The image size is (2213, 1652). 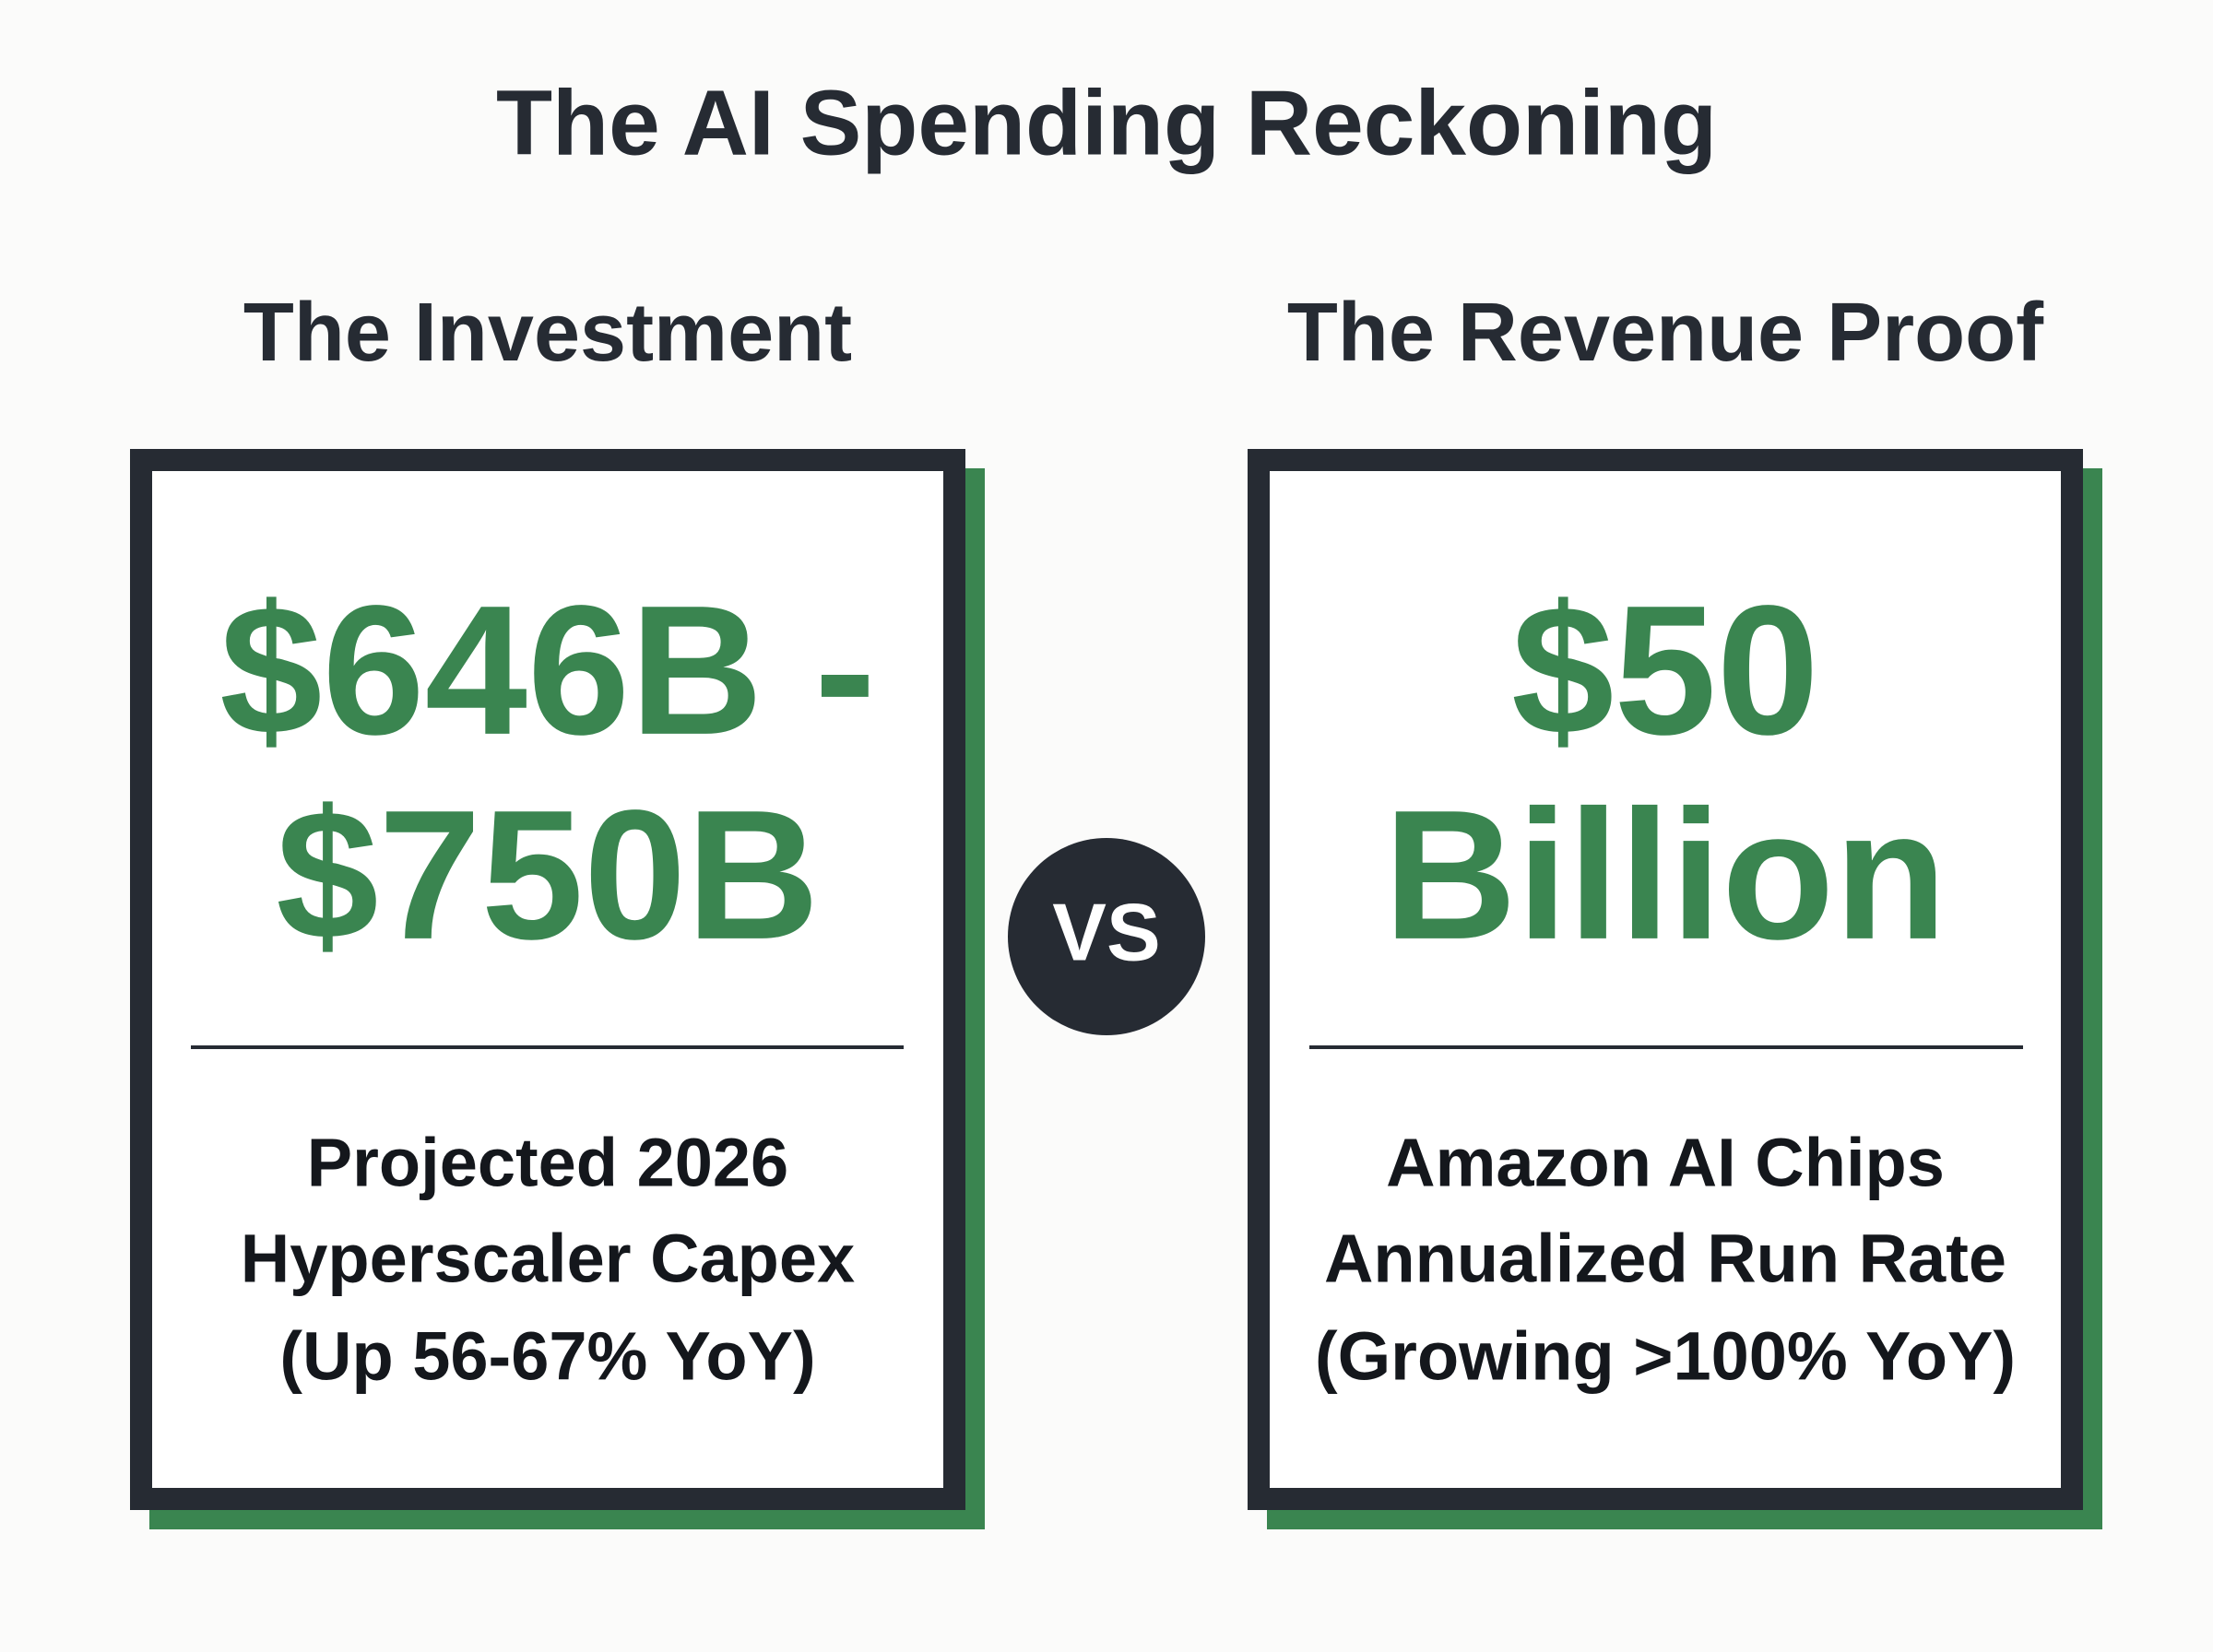 I want to click on vs-badge, so click(x=1106, y=936).